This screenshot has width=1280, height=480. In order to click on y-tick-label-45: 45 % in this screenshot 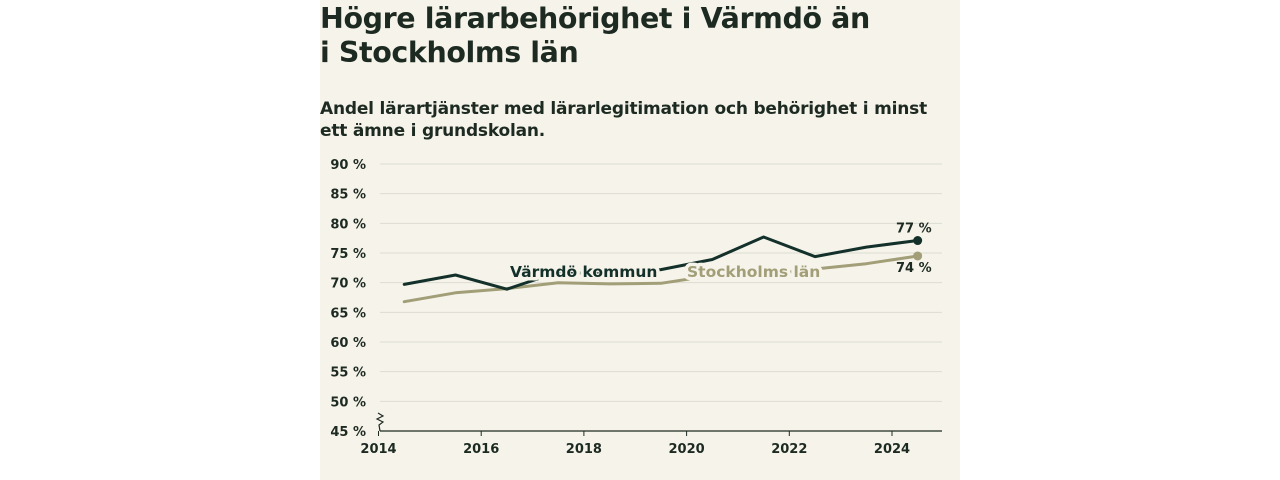, I will do `click(348, 432)`.